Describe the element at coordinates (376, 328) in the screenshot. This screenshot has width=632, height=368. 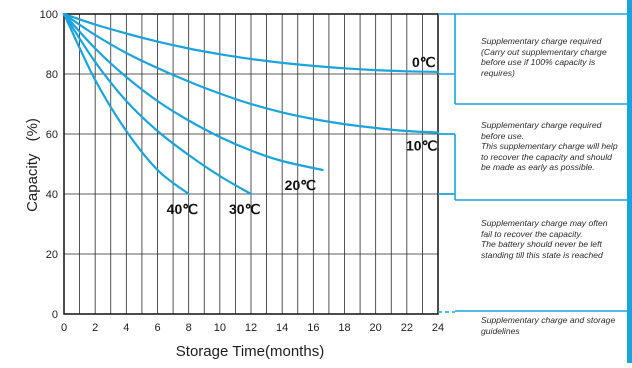
I see `x-tick-label: 20` at that location.